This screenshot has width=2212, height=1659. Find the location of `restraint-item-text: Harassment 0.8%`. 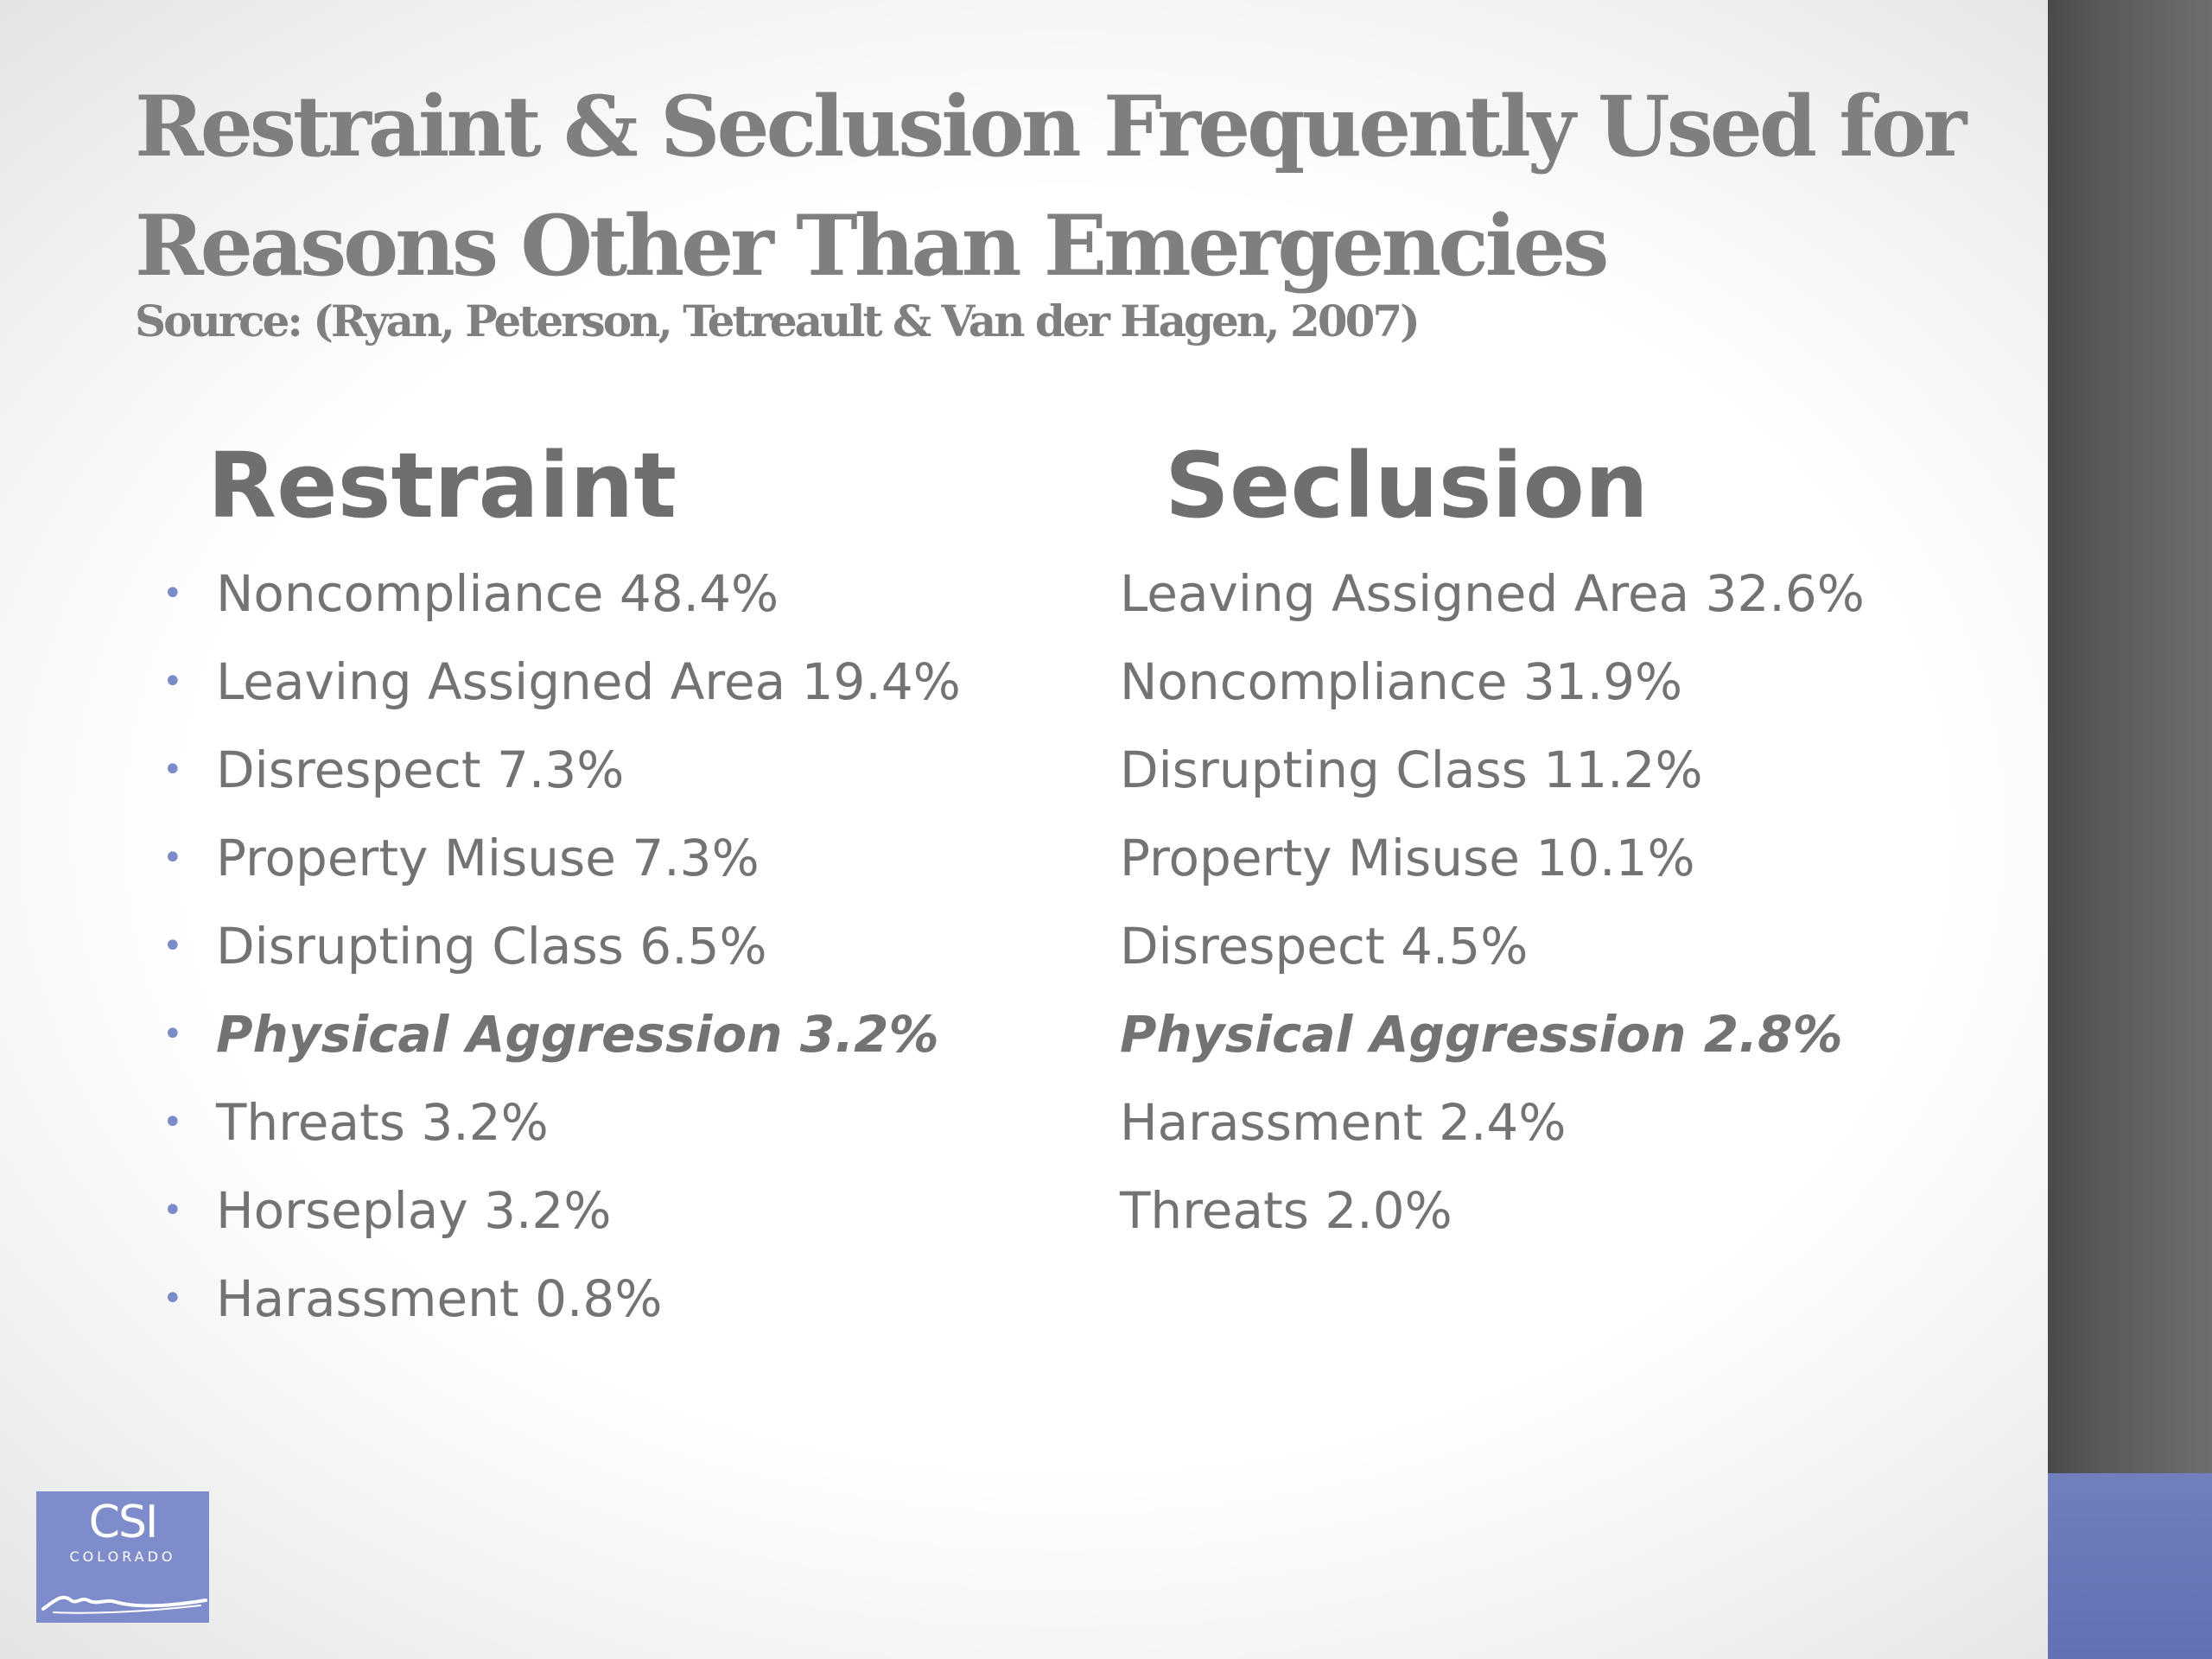

restraint-item-text: Harassment 0.8% is located at coordinates (439, 1298).